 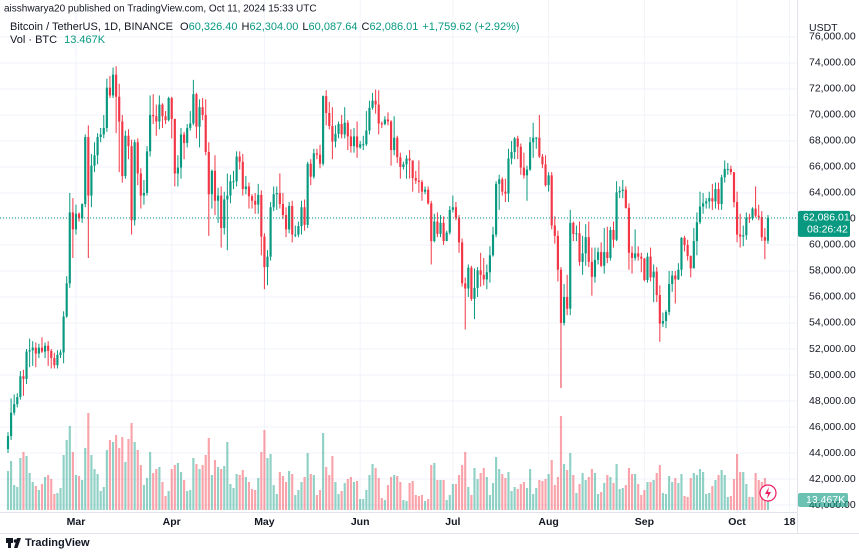 What do you see at coordinates (9, 543) in the screenshot?
I see `logo-part` at bounding box center [9, 543].